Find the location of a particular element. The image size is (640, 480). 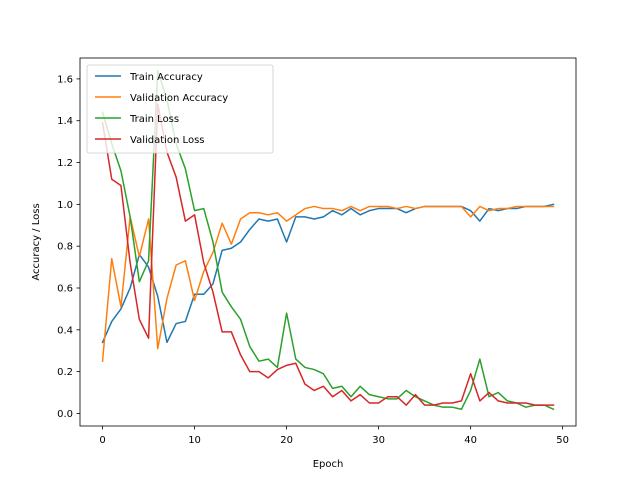

legend-label-4: Validation Loss is located at coordinates (167, 140).